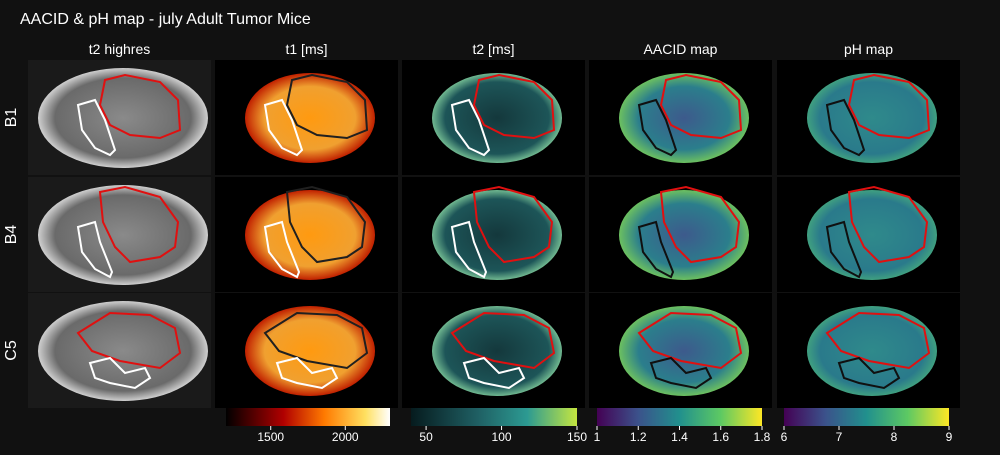 The image size is (1000, 455). Describe the element at coordinates (681, 49) in the screenshot. I see `column-title: AACID map` at that location.